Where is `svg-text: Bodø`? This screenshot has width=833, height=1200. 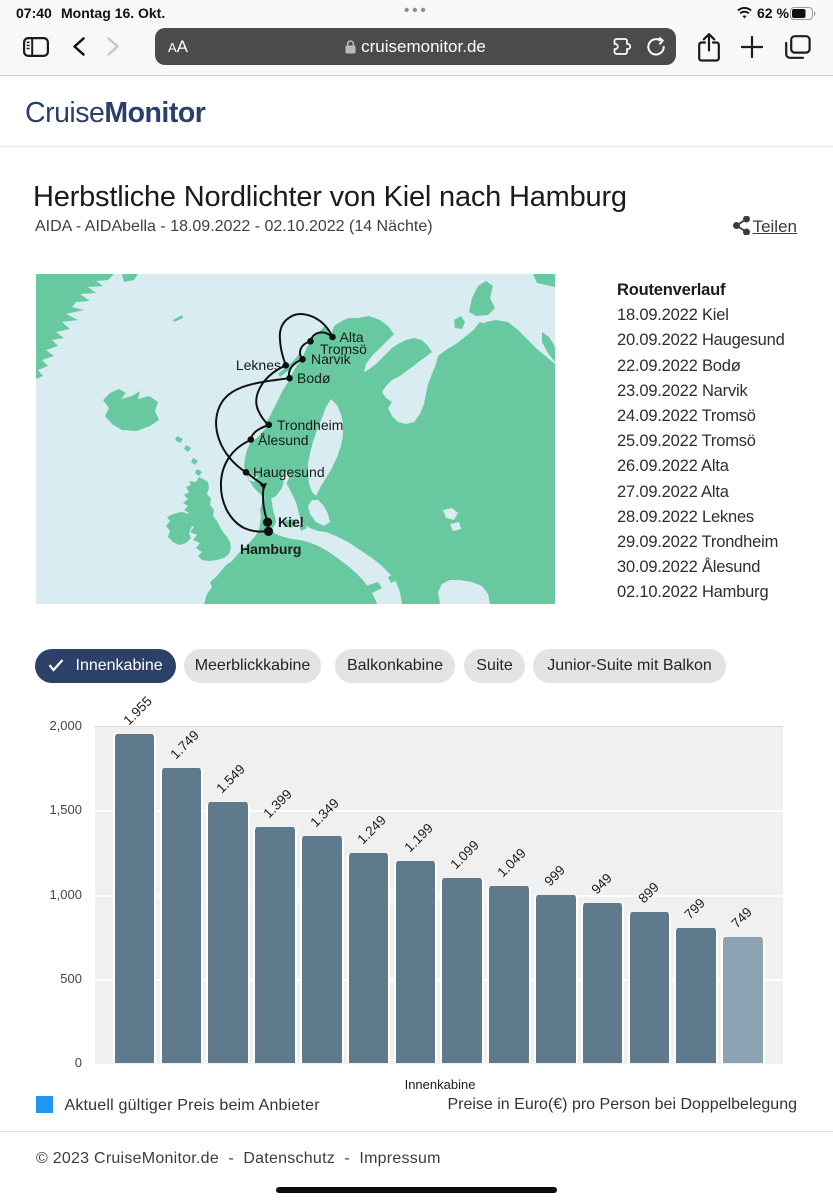
svg-text: Bodø is located at coordinates (314, 378).